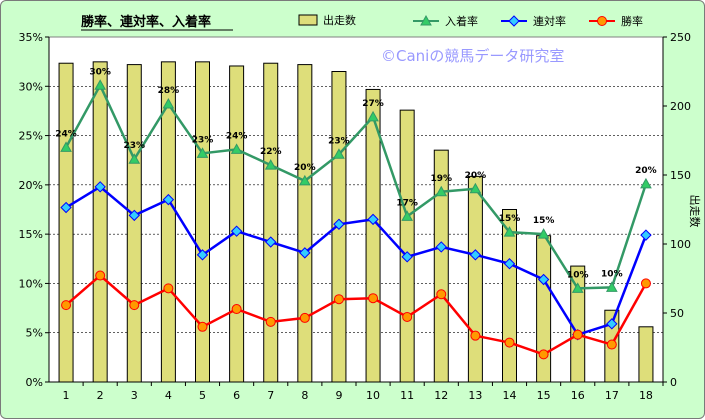 The image size is (705, 420). Describe the element at coordinates (677, 313) in the screenshot. I see `right-tick-label: 50` at that location.